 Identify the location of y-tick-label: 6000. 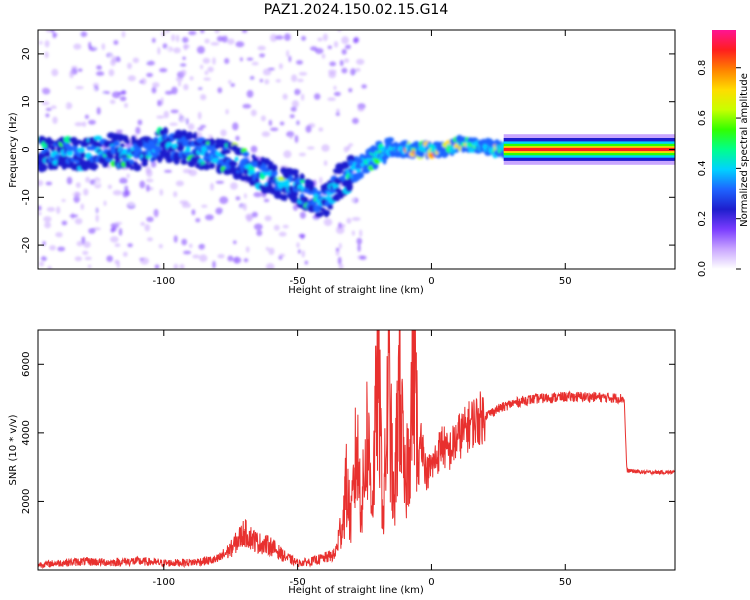
(26, 364).